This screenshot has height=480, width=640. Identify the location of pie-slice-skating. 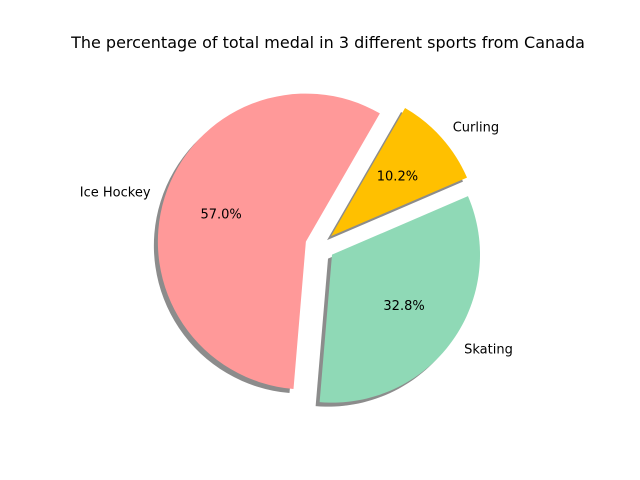
(400, 299).